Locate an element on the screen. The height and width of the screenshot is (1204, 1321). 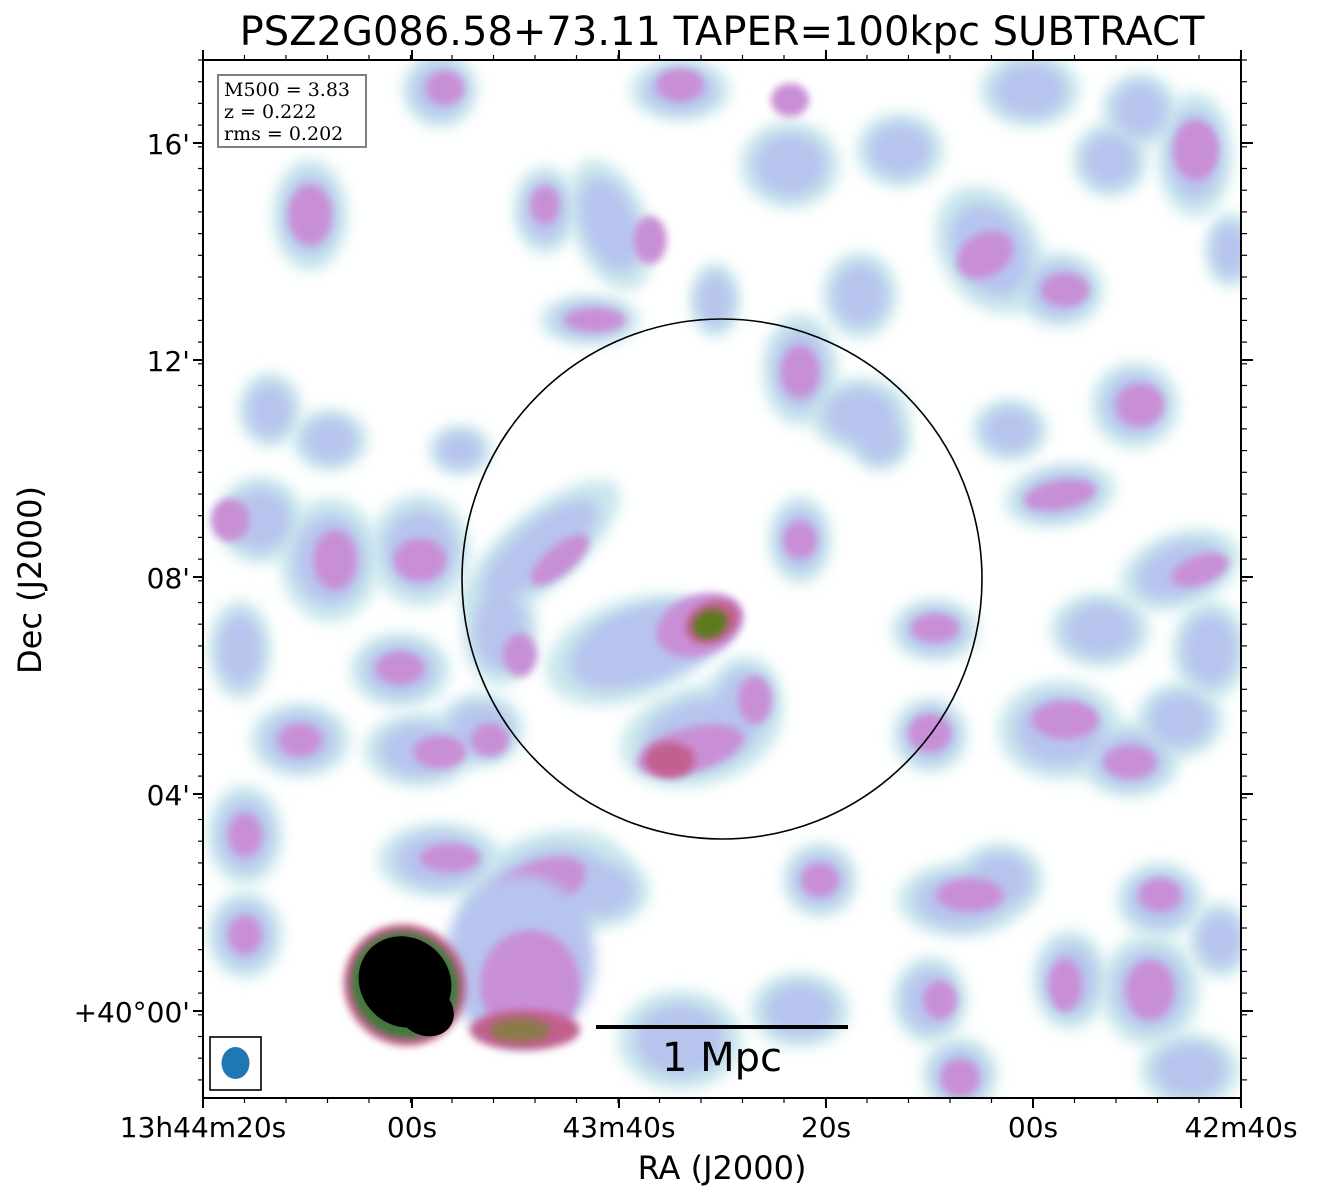
southern-emission-core is located at coordinates (670, 760).